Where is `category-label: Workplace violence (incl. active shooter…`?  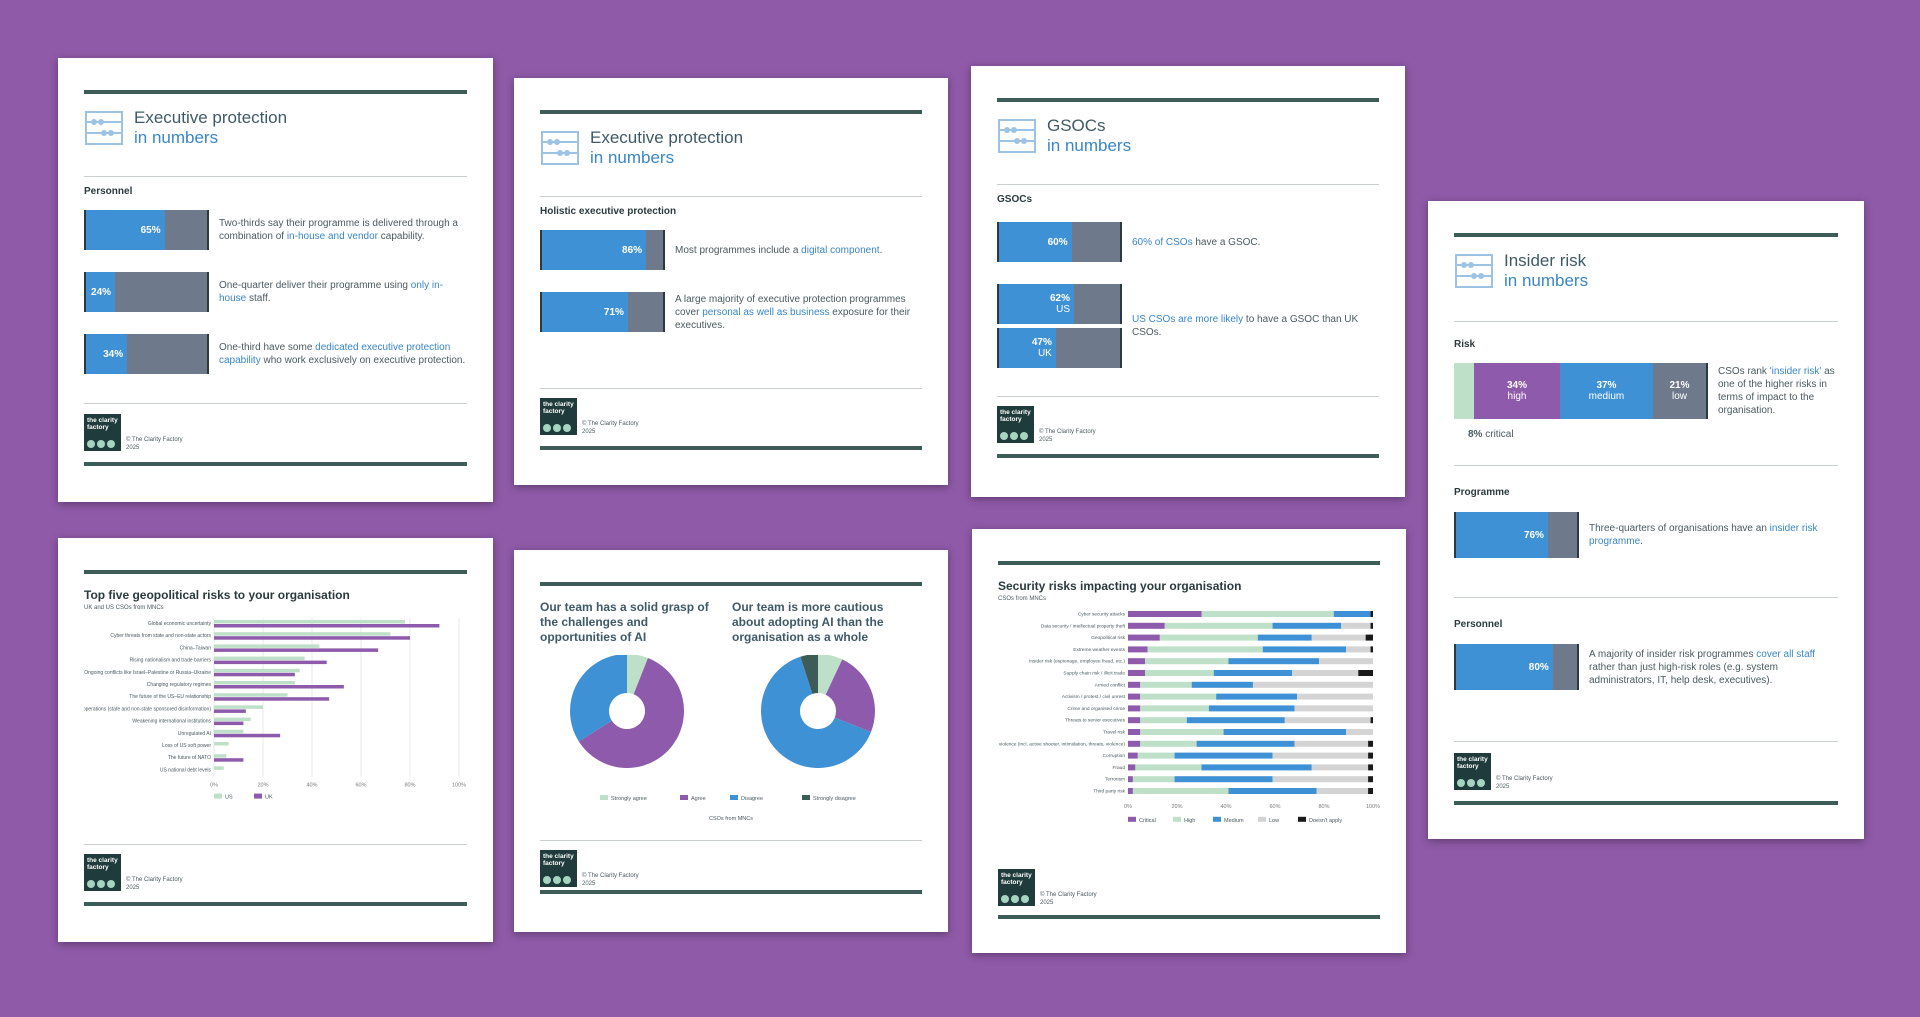 category-label: Workplace violence (incl. active shooter… is located at coordinates (1061, 744).